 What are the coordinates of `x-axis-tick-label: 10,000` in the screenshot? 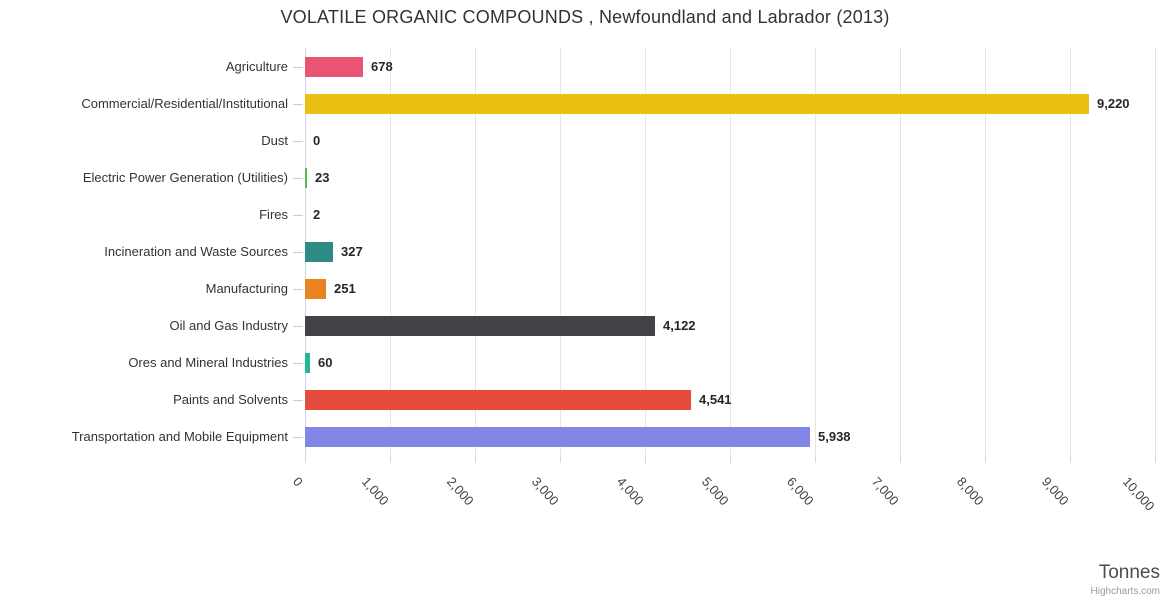 It's located at (1138, 494).